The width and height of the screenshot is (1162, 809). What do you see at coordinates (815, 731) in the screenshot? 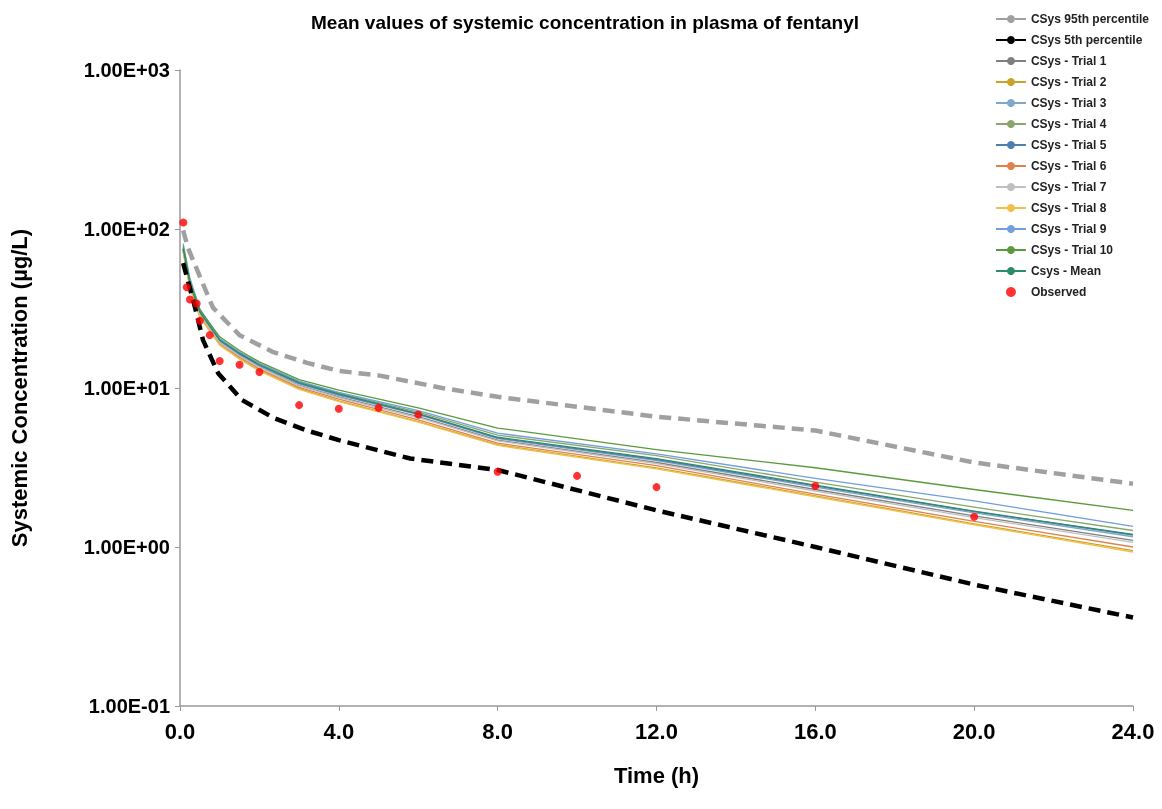
I see `x-tick-label: 16.0` at bounding box center [815, 731].